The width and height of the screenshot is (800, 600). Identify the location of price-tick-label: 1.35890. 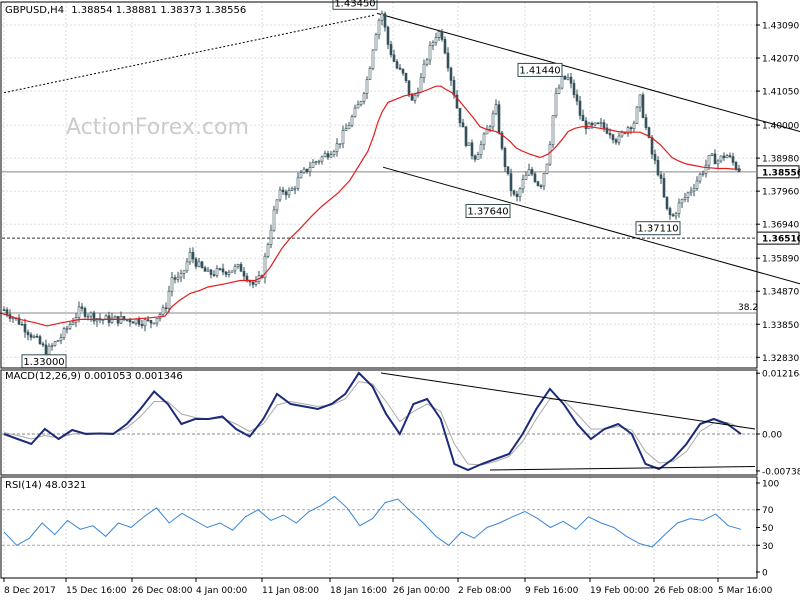
(780, 260).